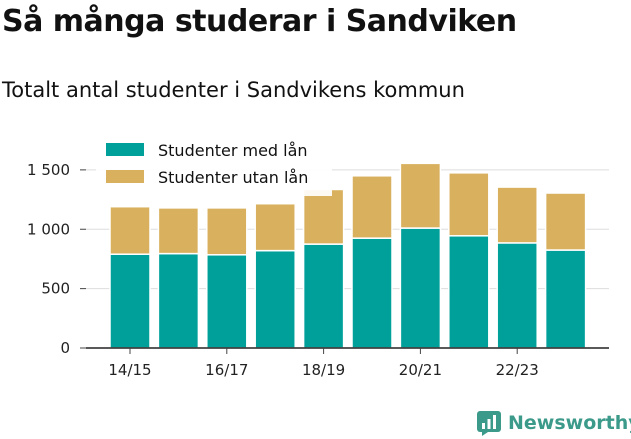  What do you see at coordinates (214, 166) in the screenshot?
I see `legend: Studenter med lån Studenter utan lån` at bounding box center [214, 166].